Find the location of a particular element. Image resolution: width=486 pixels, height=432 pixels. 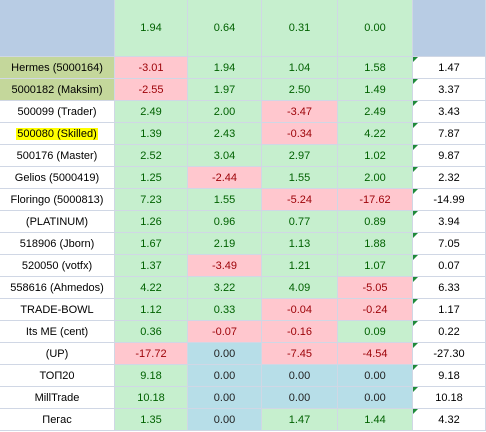

value-cell-text: 1.47 is located at coordinates (299, 419).